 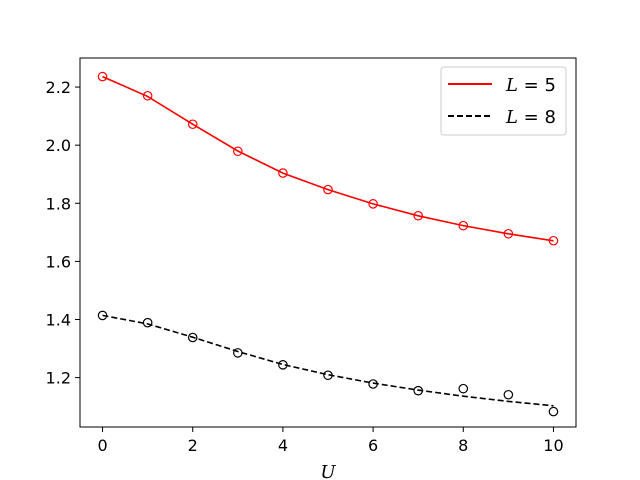 I want to click on y-tick-label: 1.4, so click(x=58, y=319).